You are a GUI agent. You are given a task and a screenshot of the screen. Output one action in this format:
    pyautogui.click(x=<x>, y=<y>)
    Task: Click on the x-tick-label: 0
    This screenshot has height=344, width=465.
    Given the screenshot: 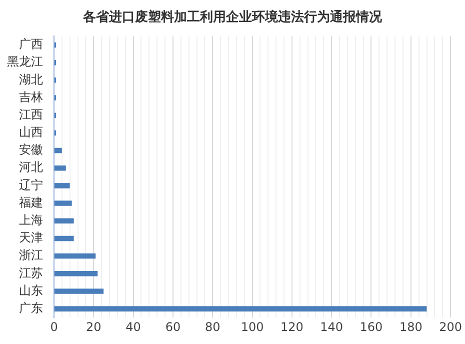 What is the action you would take?
    pyautogui.click(x=54, y=327)
    